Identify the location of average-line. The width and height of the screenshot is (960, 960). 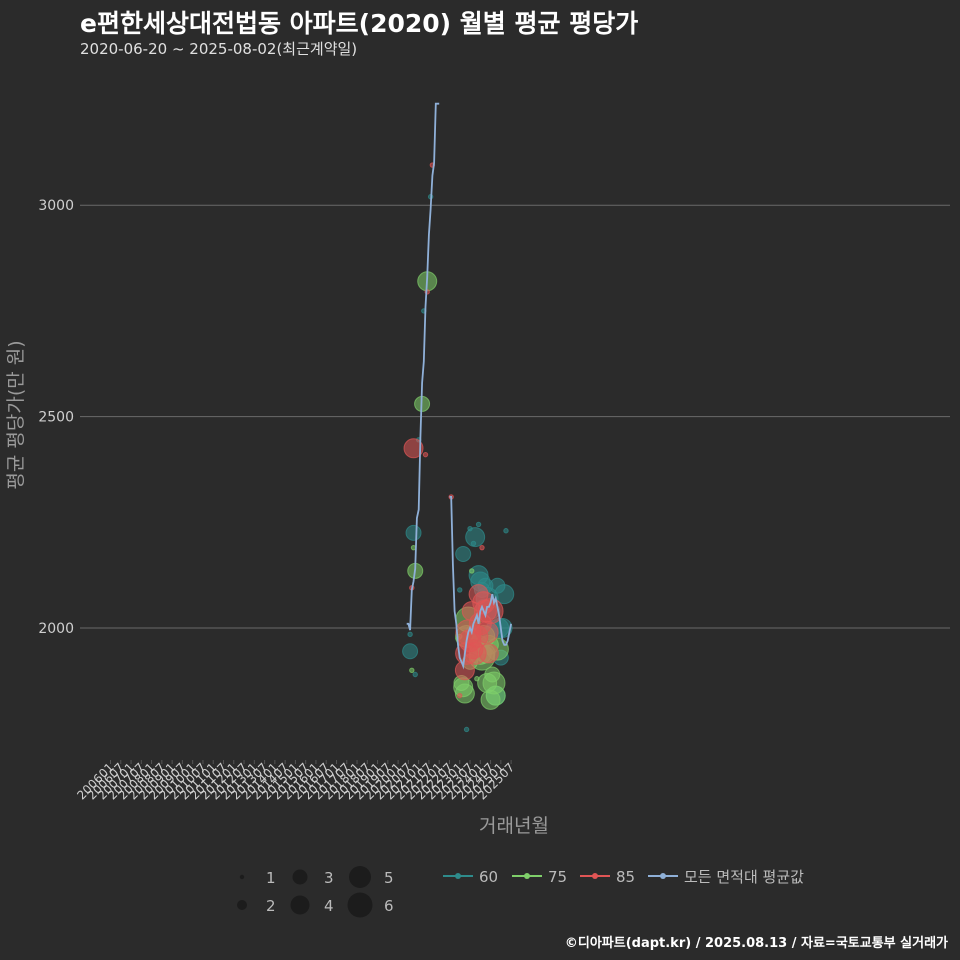
(459, 386).